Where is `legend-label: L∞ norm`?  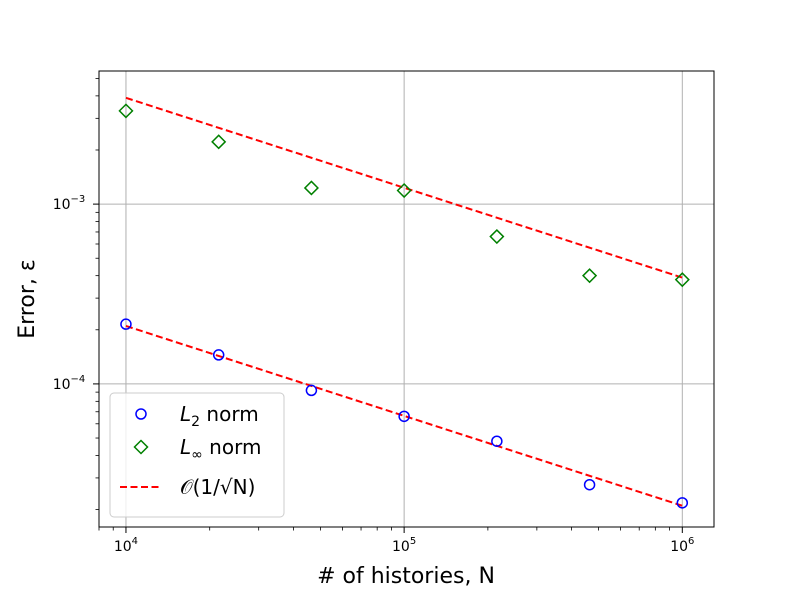
legend-label: L∞ norm is located at coordinates (220, 449).